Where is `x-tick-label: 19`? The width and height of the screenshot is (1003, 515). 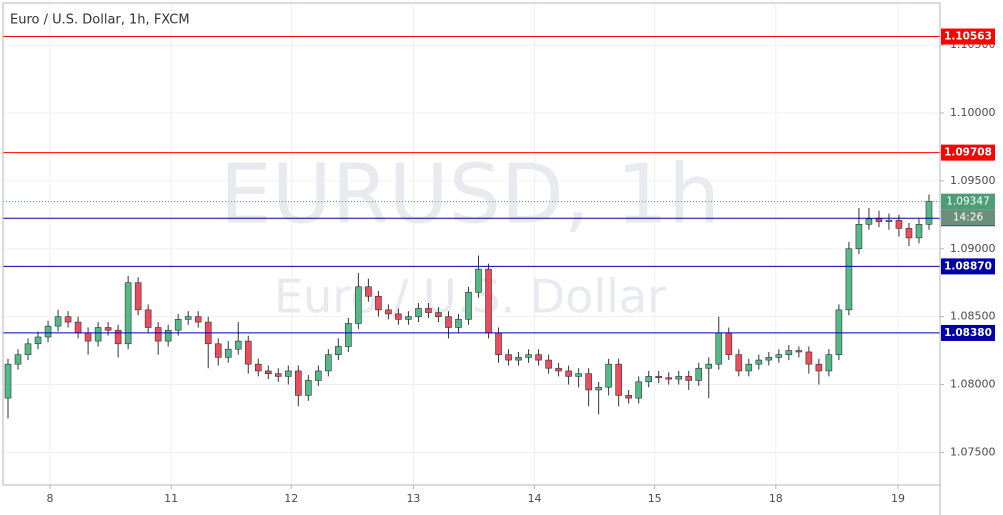
x-tick-label: 19 is located at coordinates (898, 498).